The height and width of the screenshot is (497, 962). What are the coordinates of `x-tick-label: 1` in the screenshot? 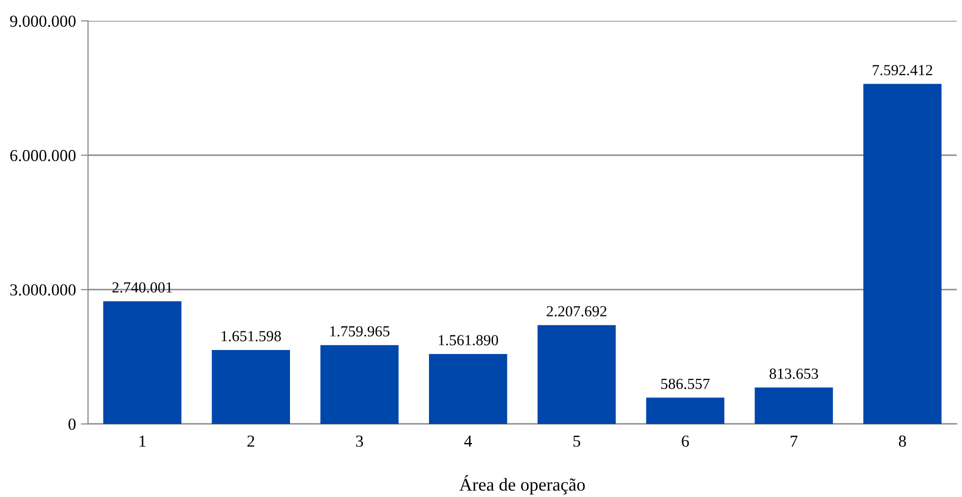 It's located at (143, 441).